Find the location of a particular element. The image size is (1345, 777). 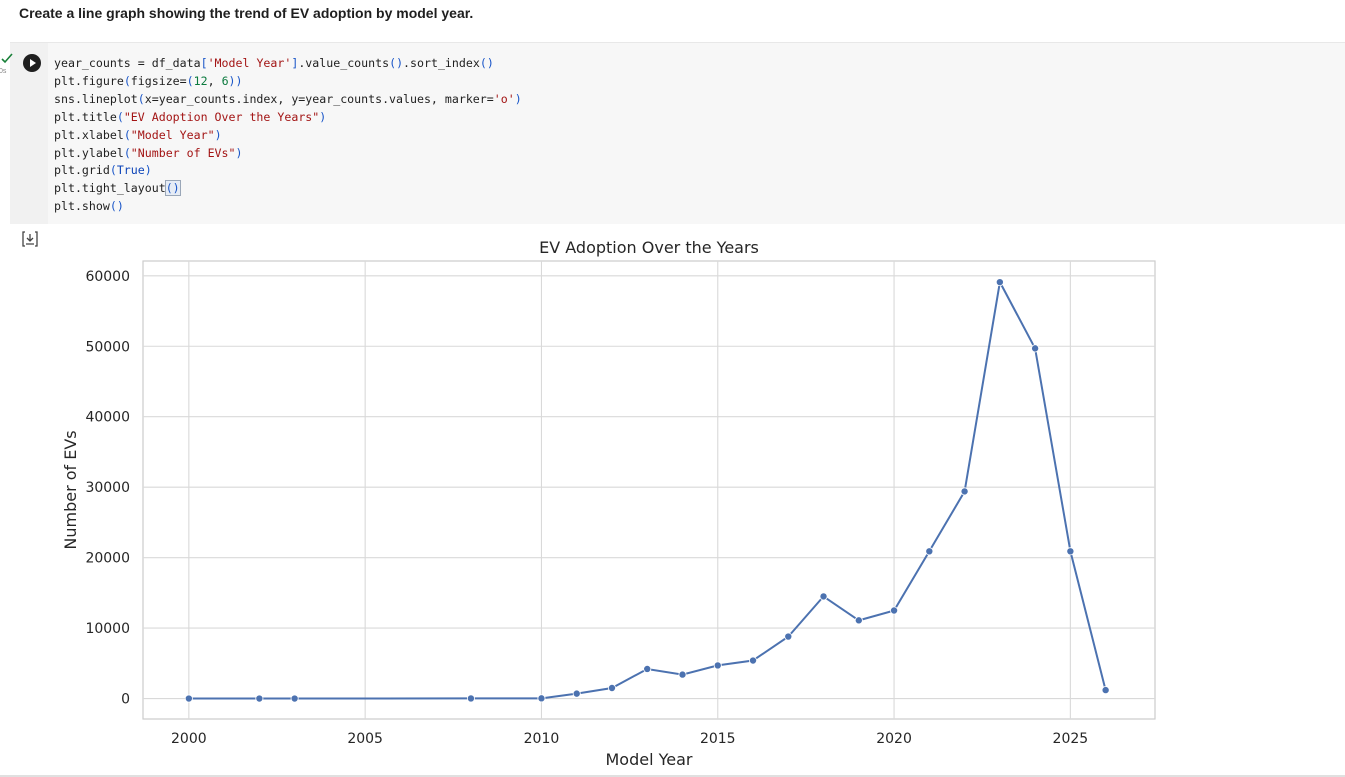

code-line: plt.ylabel("Number of EVs") is located at coordinates (148, 152).